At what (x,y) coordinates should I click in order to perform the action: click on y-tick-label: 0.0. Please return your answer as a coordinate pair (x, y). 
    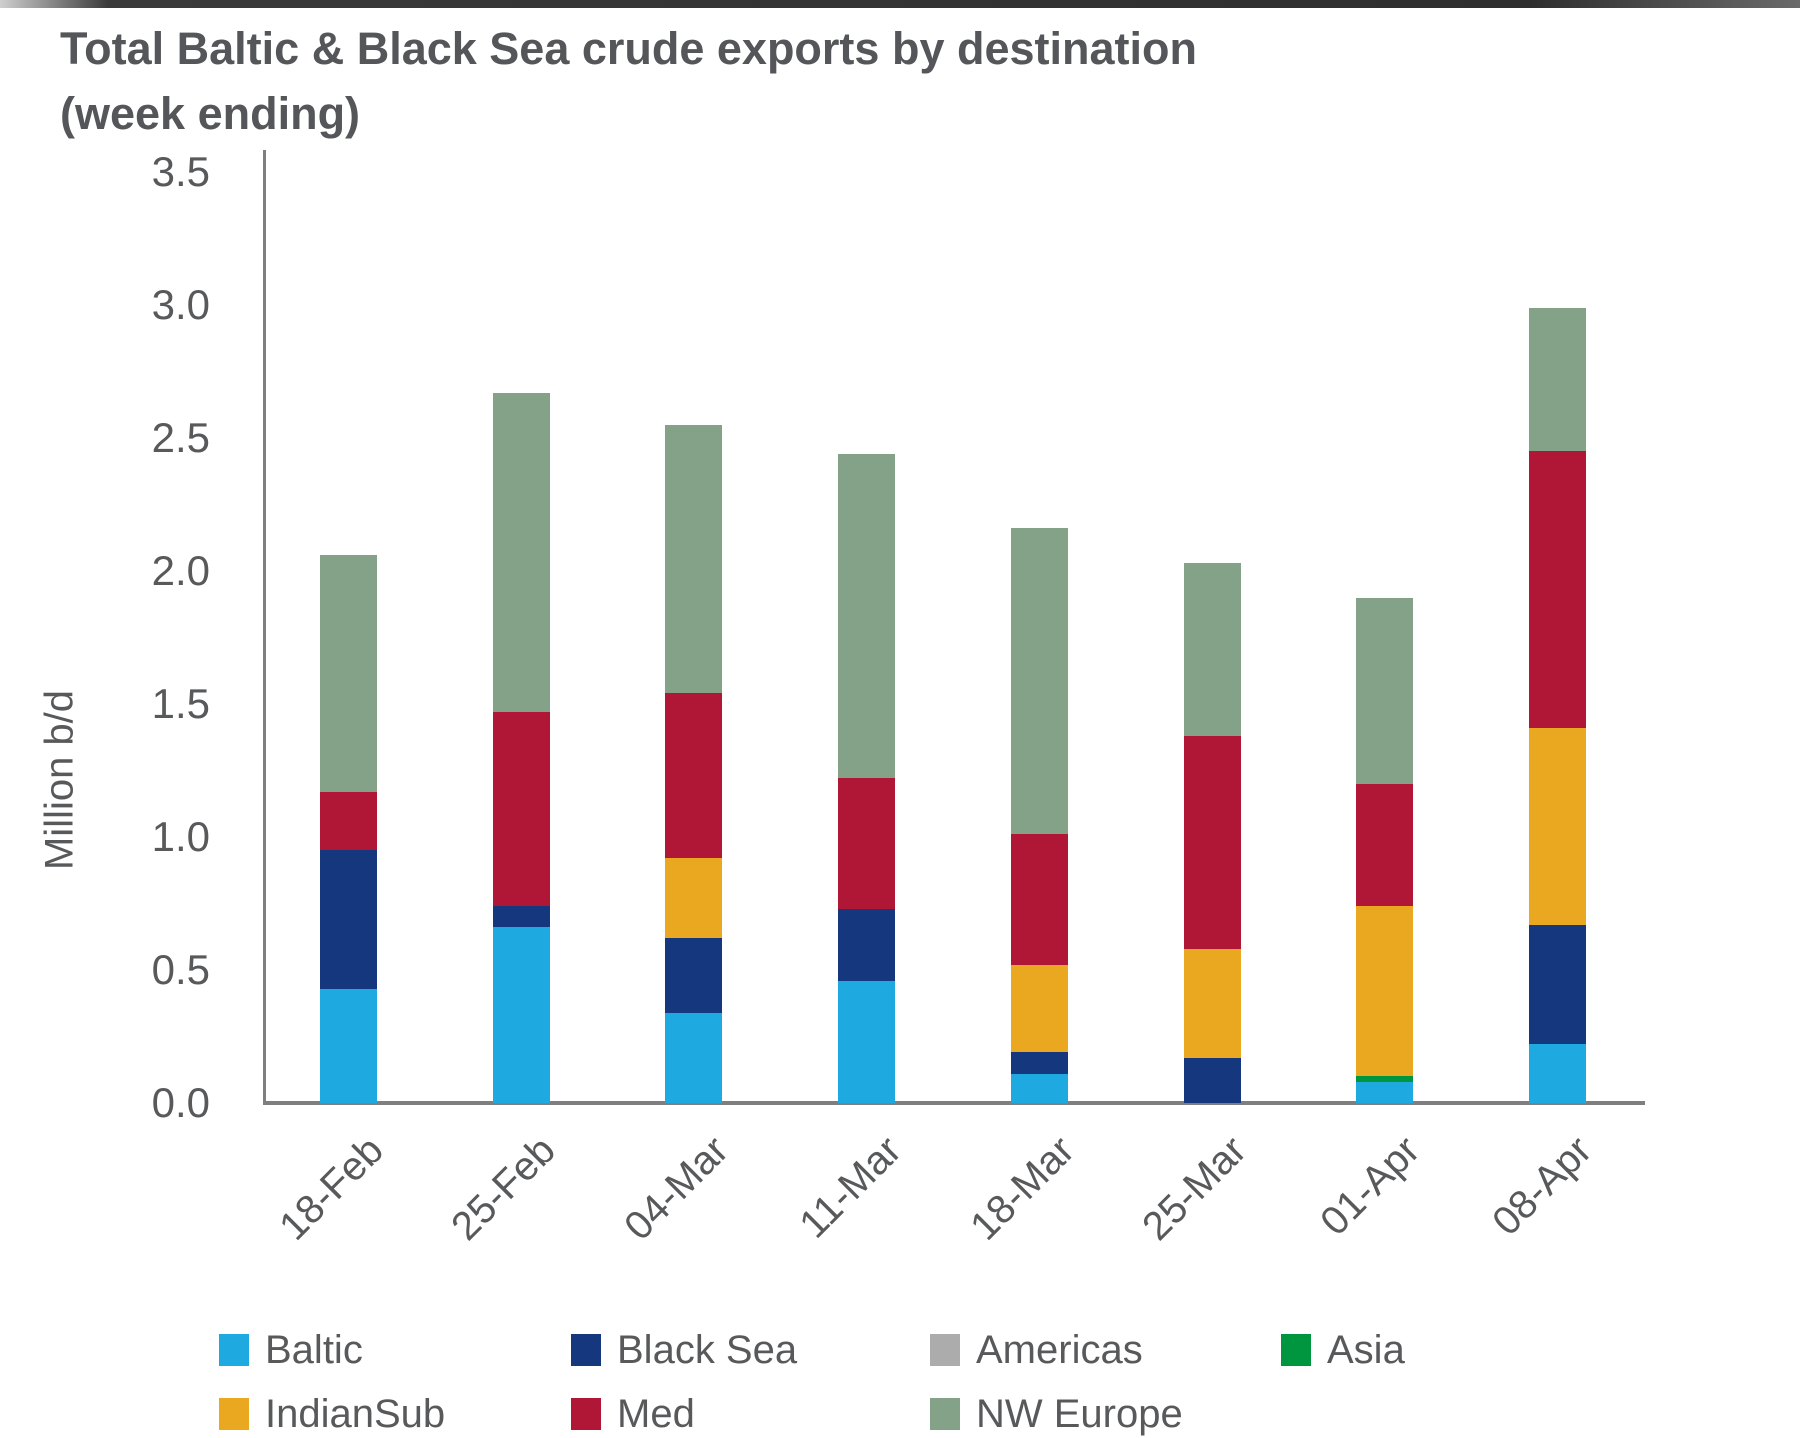
    Looking at the image, I should click on (180, 1102).